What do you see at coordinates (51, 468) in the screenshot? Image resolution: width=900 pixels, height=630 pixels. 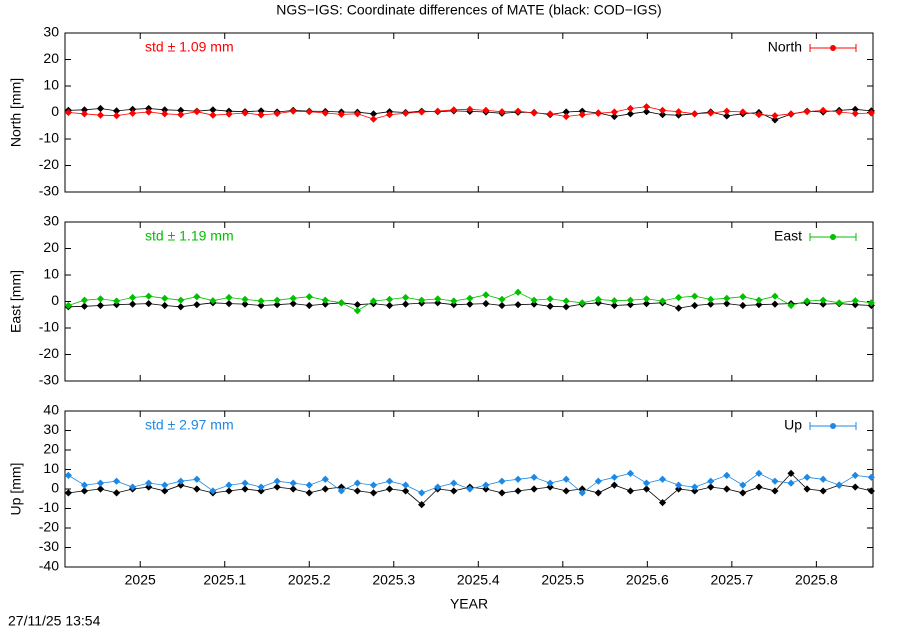 I see `y-tick-label: 10` at bounding box center [51, 468].